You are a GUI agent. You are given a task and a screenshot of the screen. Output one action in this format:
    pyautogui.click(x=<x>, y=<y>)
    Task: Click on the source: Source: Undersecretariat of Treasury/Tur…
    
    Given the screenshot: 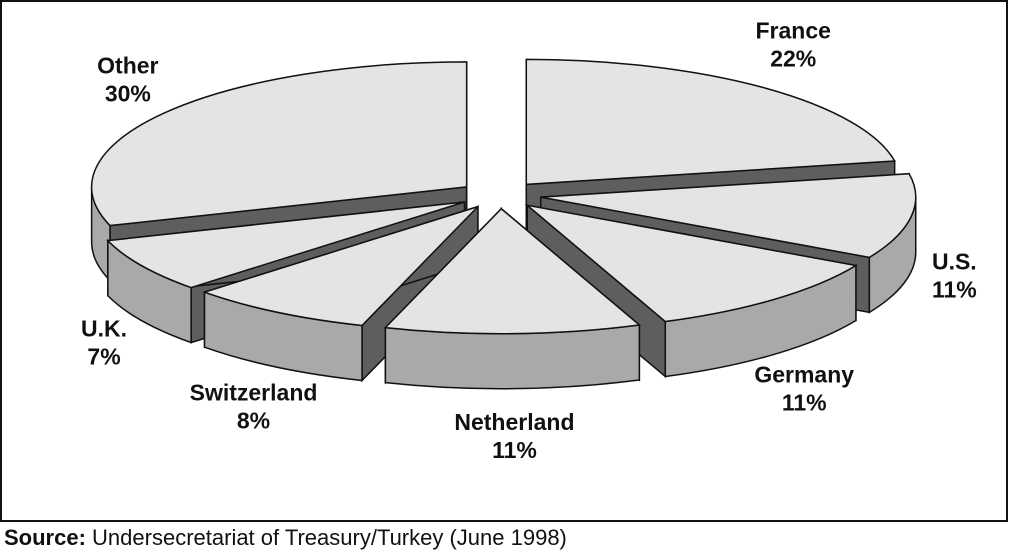 What is the action you would take?
    pyautogui.click(x=285, y=537)
    